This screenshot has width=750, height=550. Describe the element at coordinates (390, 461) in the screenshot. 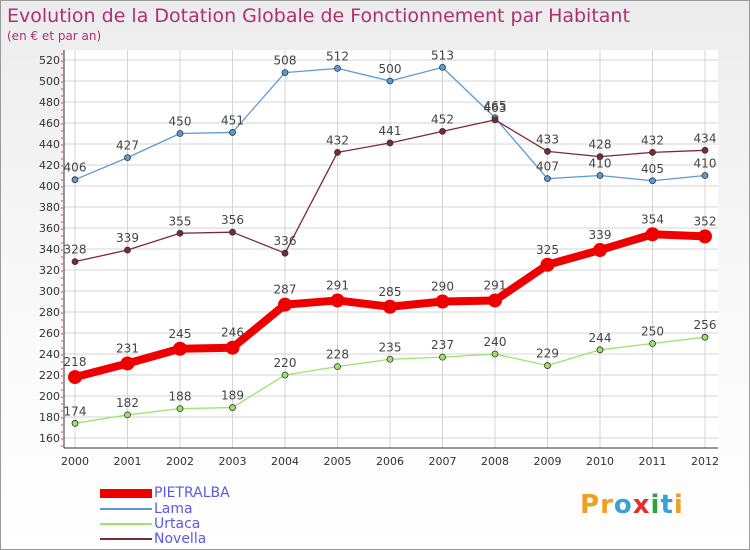

I see `x-tick-label: 2006` at that location.